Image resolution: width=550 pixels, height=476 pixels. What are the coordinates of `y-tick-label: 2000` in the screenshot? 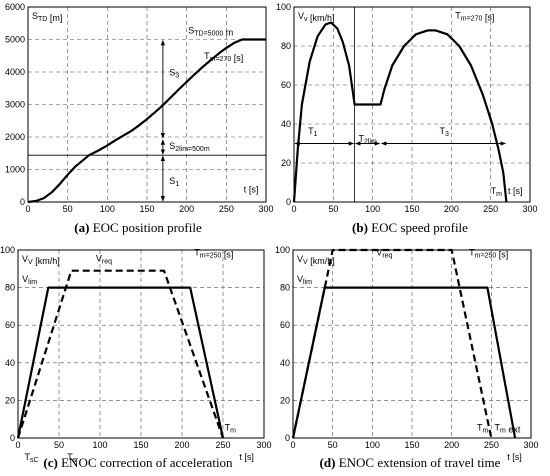 It's located at (15, 137).